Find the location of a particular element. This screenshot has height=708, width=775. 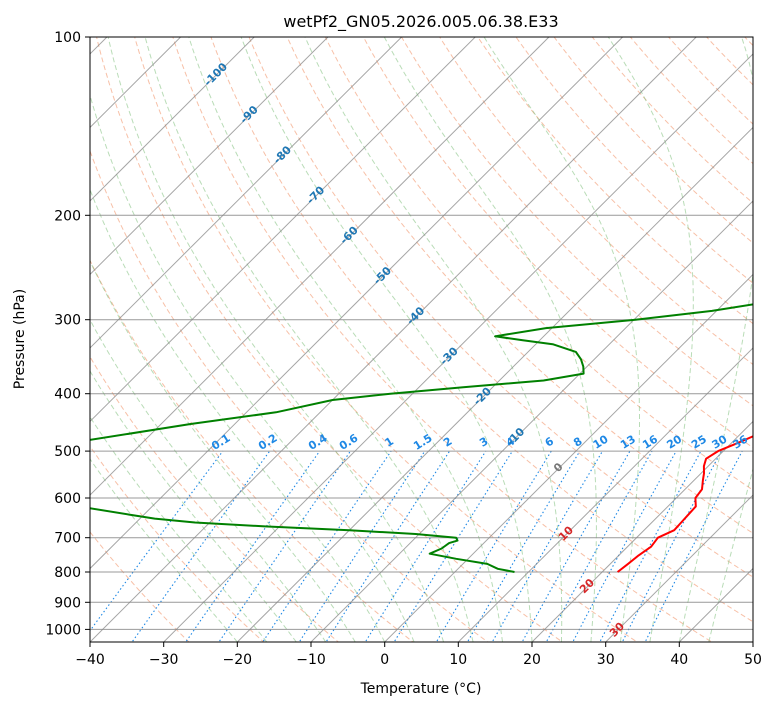

x-tick-label: 30 is located at coordinates (606, 660).